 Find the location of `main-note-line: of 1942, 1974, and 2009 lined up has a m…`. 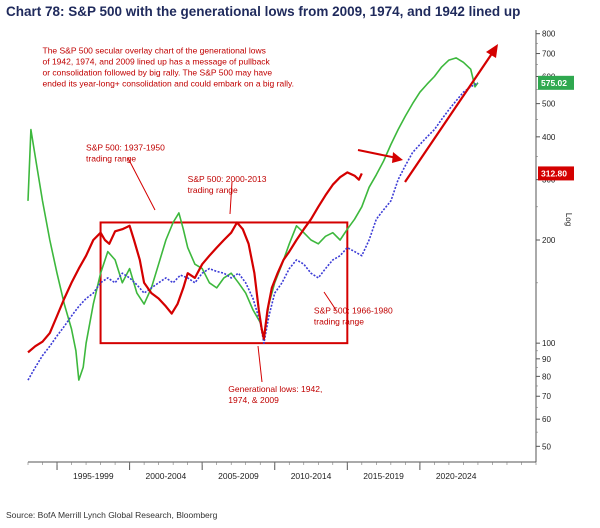

main-note-line: of 1942, 1974, and 2009 lined up has a m… is located at coordinates (157, 62).